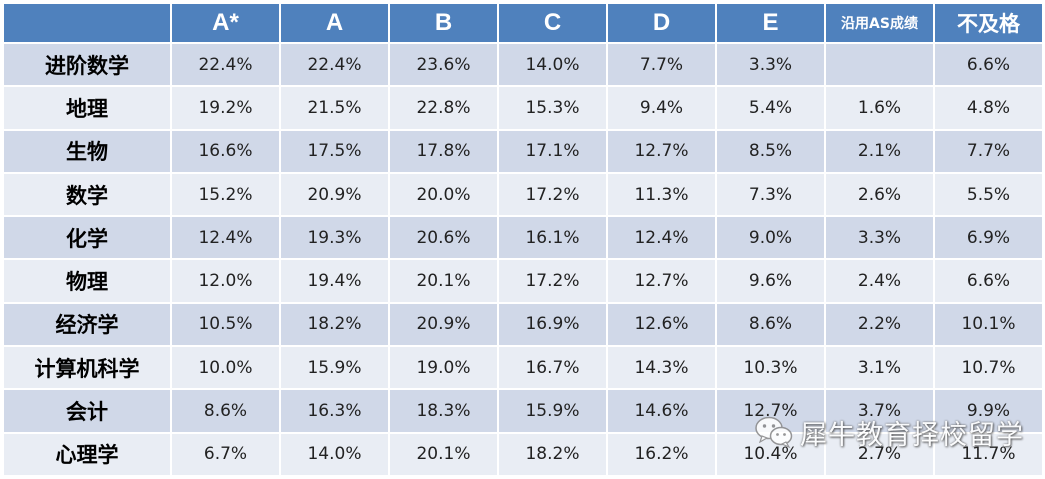  What do you see at coordinates (225, 108) in the screenshot?
I see `value-cell: 19.2%` at bounding box center [225, 108].